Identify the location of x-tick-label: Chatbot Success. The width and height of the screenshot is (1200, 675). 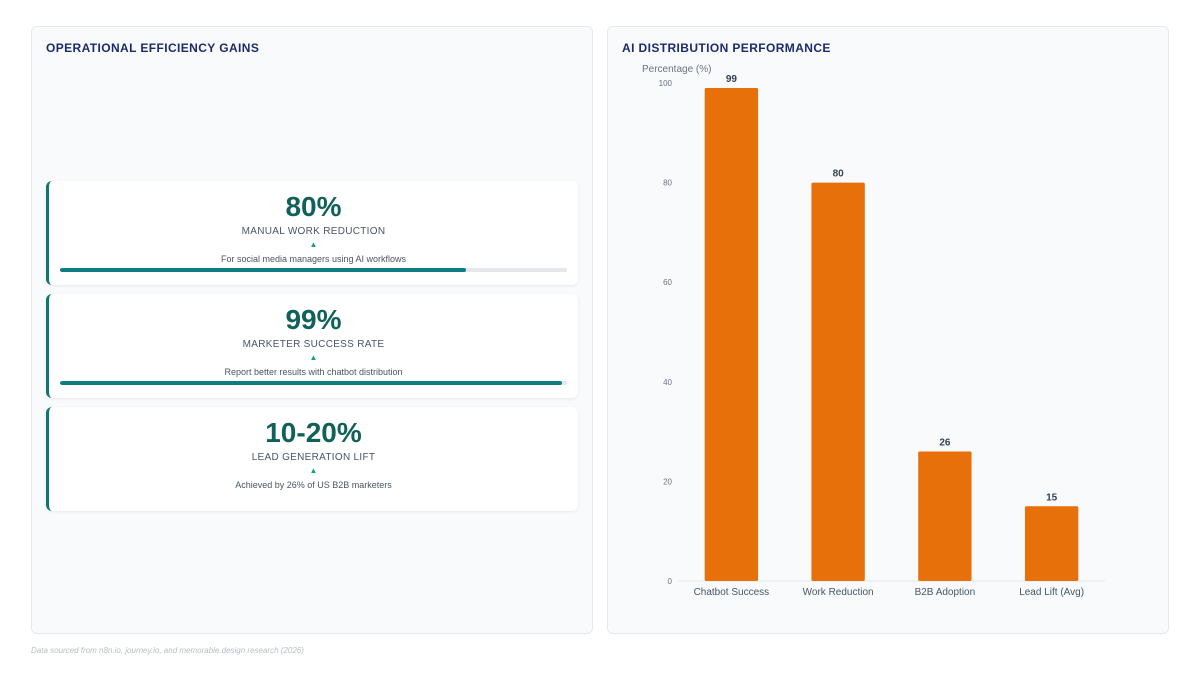
(732, 592).